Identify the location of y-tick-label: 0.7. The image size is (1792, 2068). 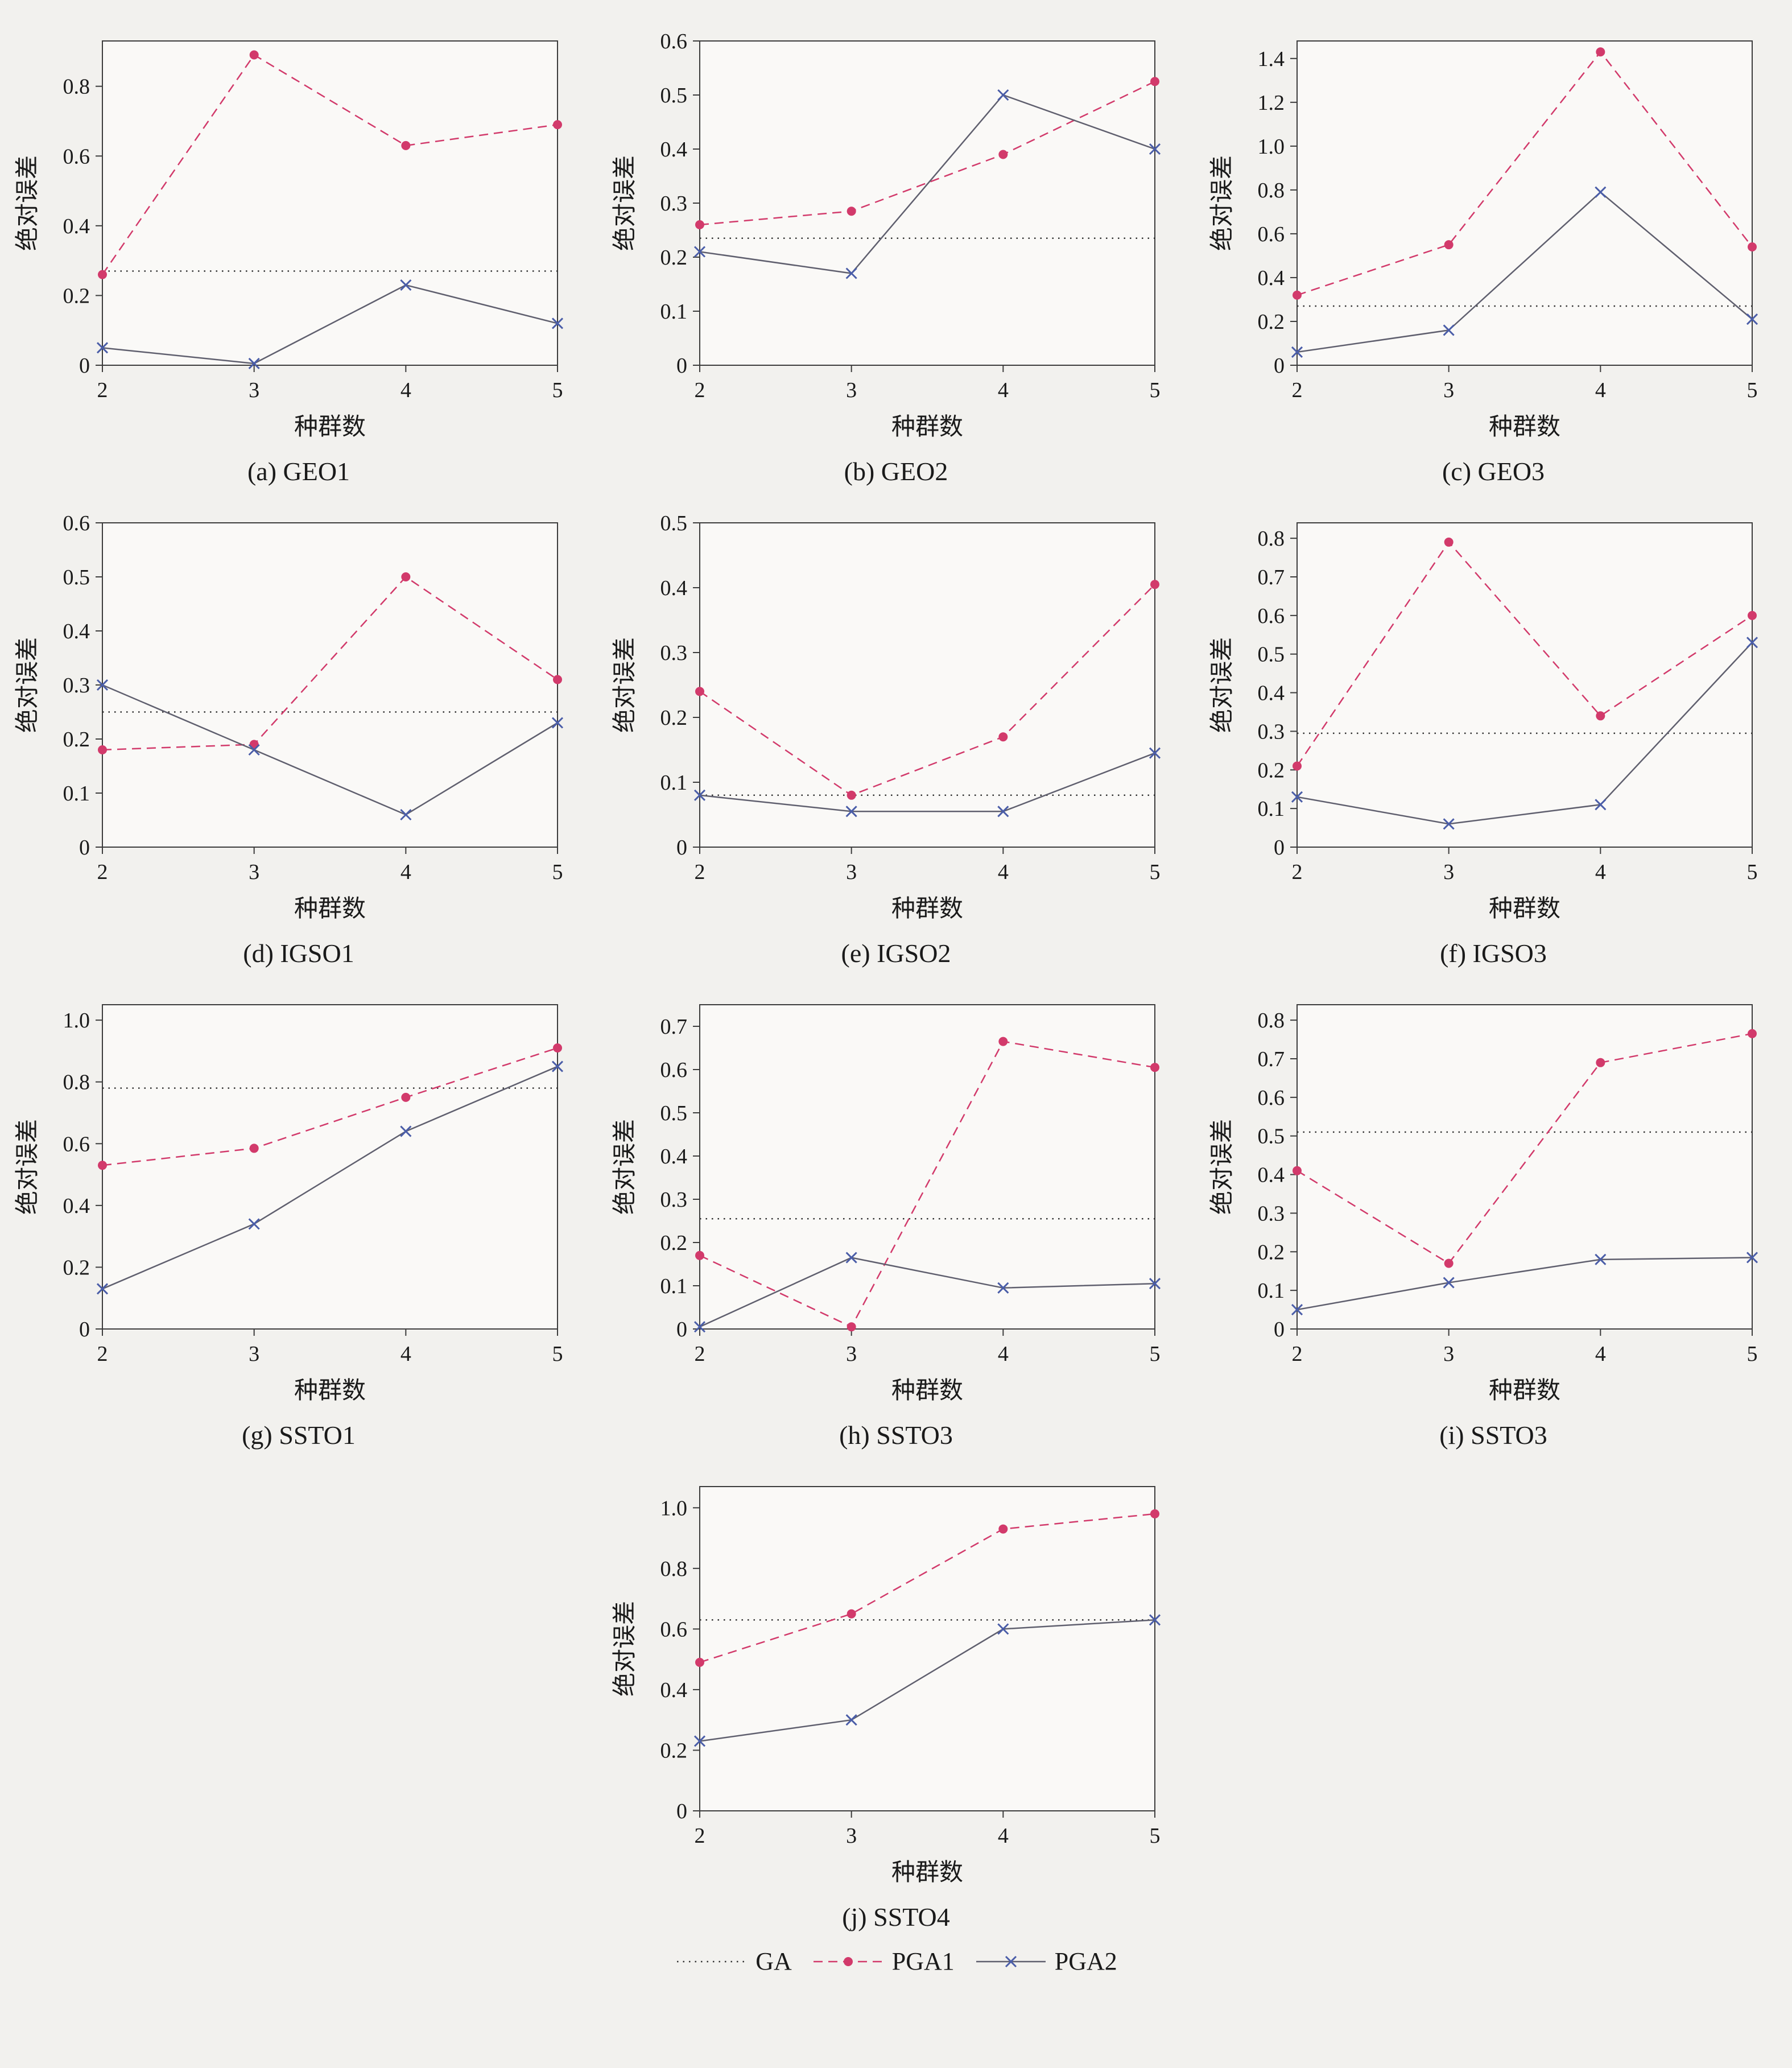
(1271, 1059).